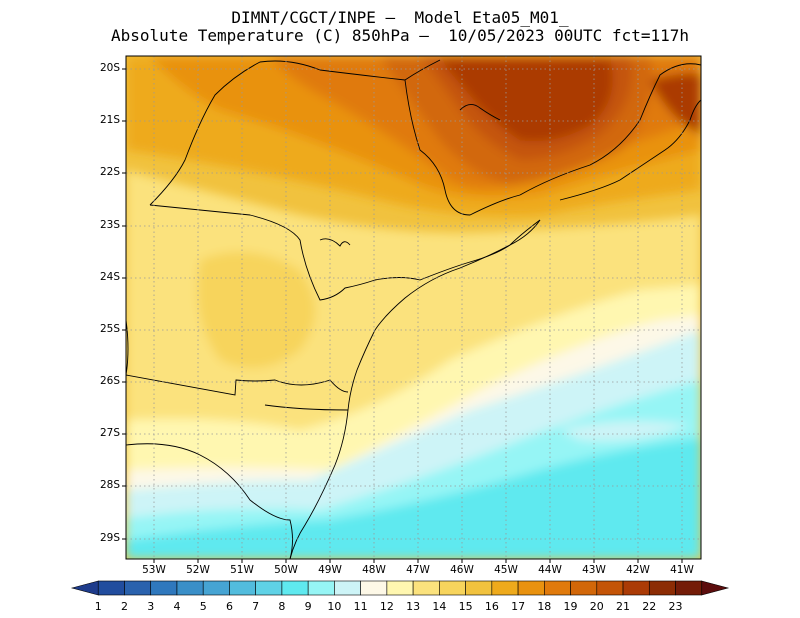 The width and height of the screenshot is (800, 618). What do you see at coordinates (109, 329) in the screenshot?
I see `lat-label: 25S` at bounding box center [109, 329].